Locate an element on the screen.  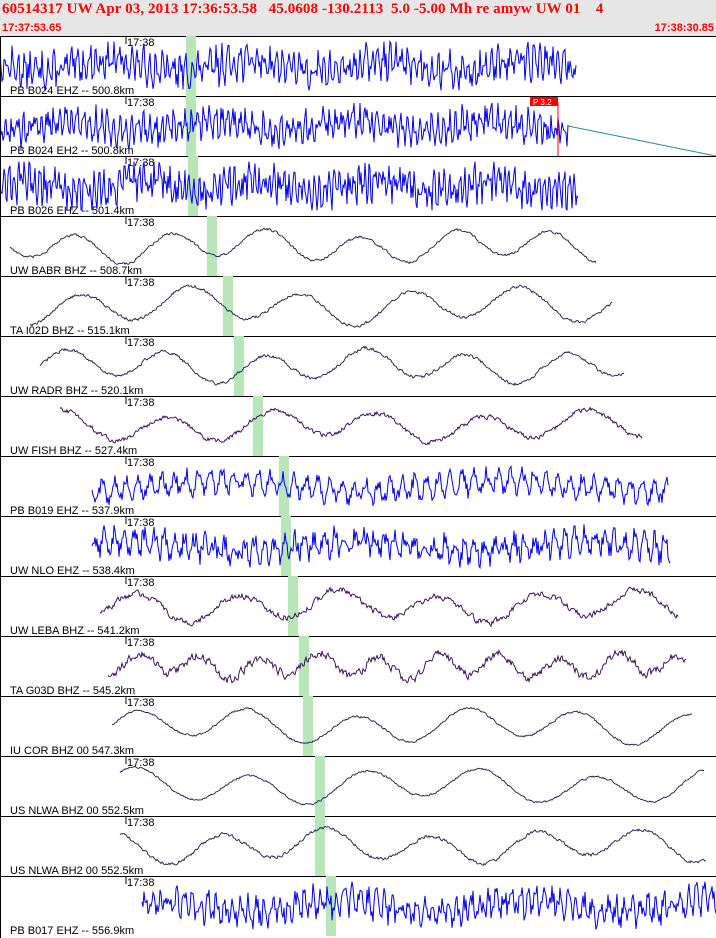
station-label: UW LEBA BHZ -- 541.2km is located at coordinates (75, 631).